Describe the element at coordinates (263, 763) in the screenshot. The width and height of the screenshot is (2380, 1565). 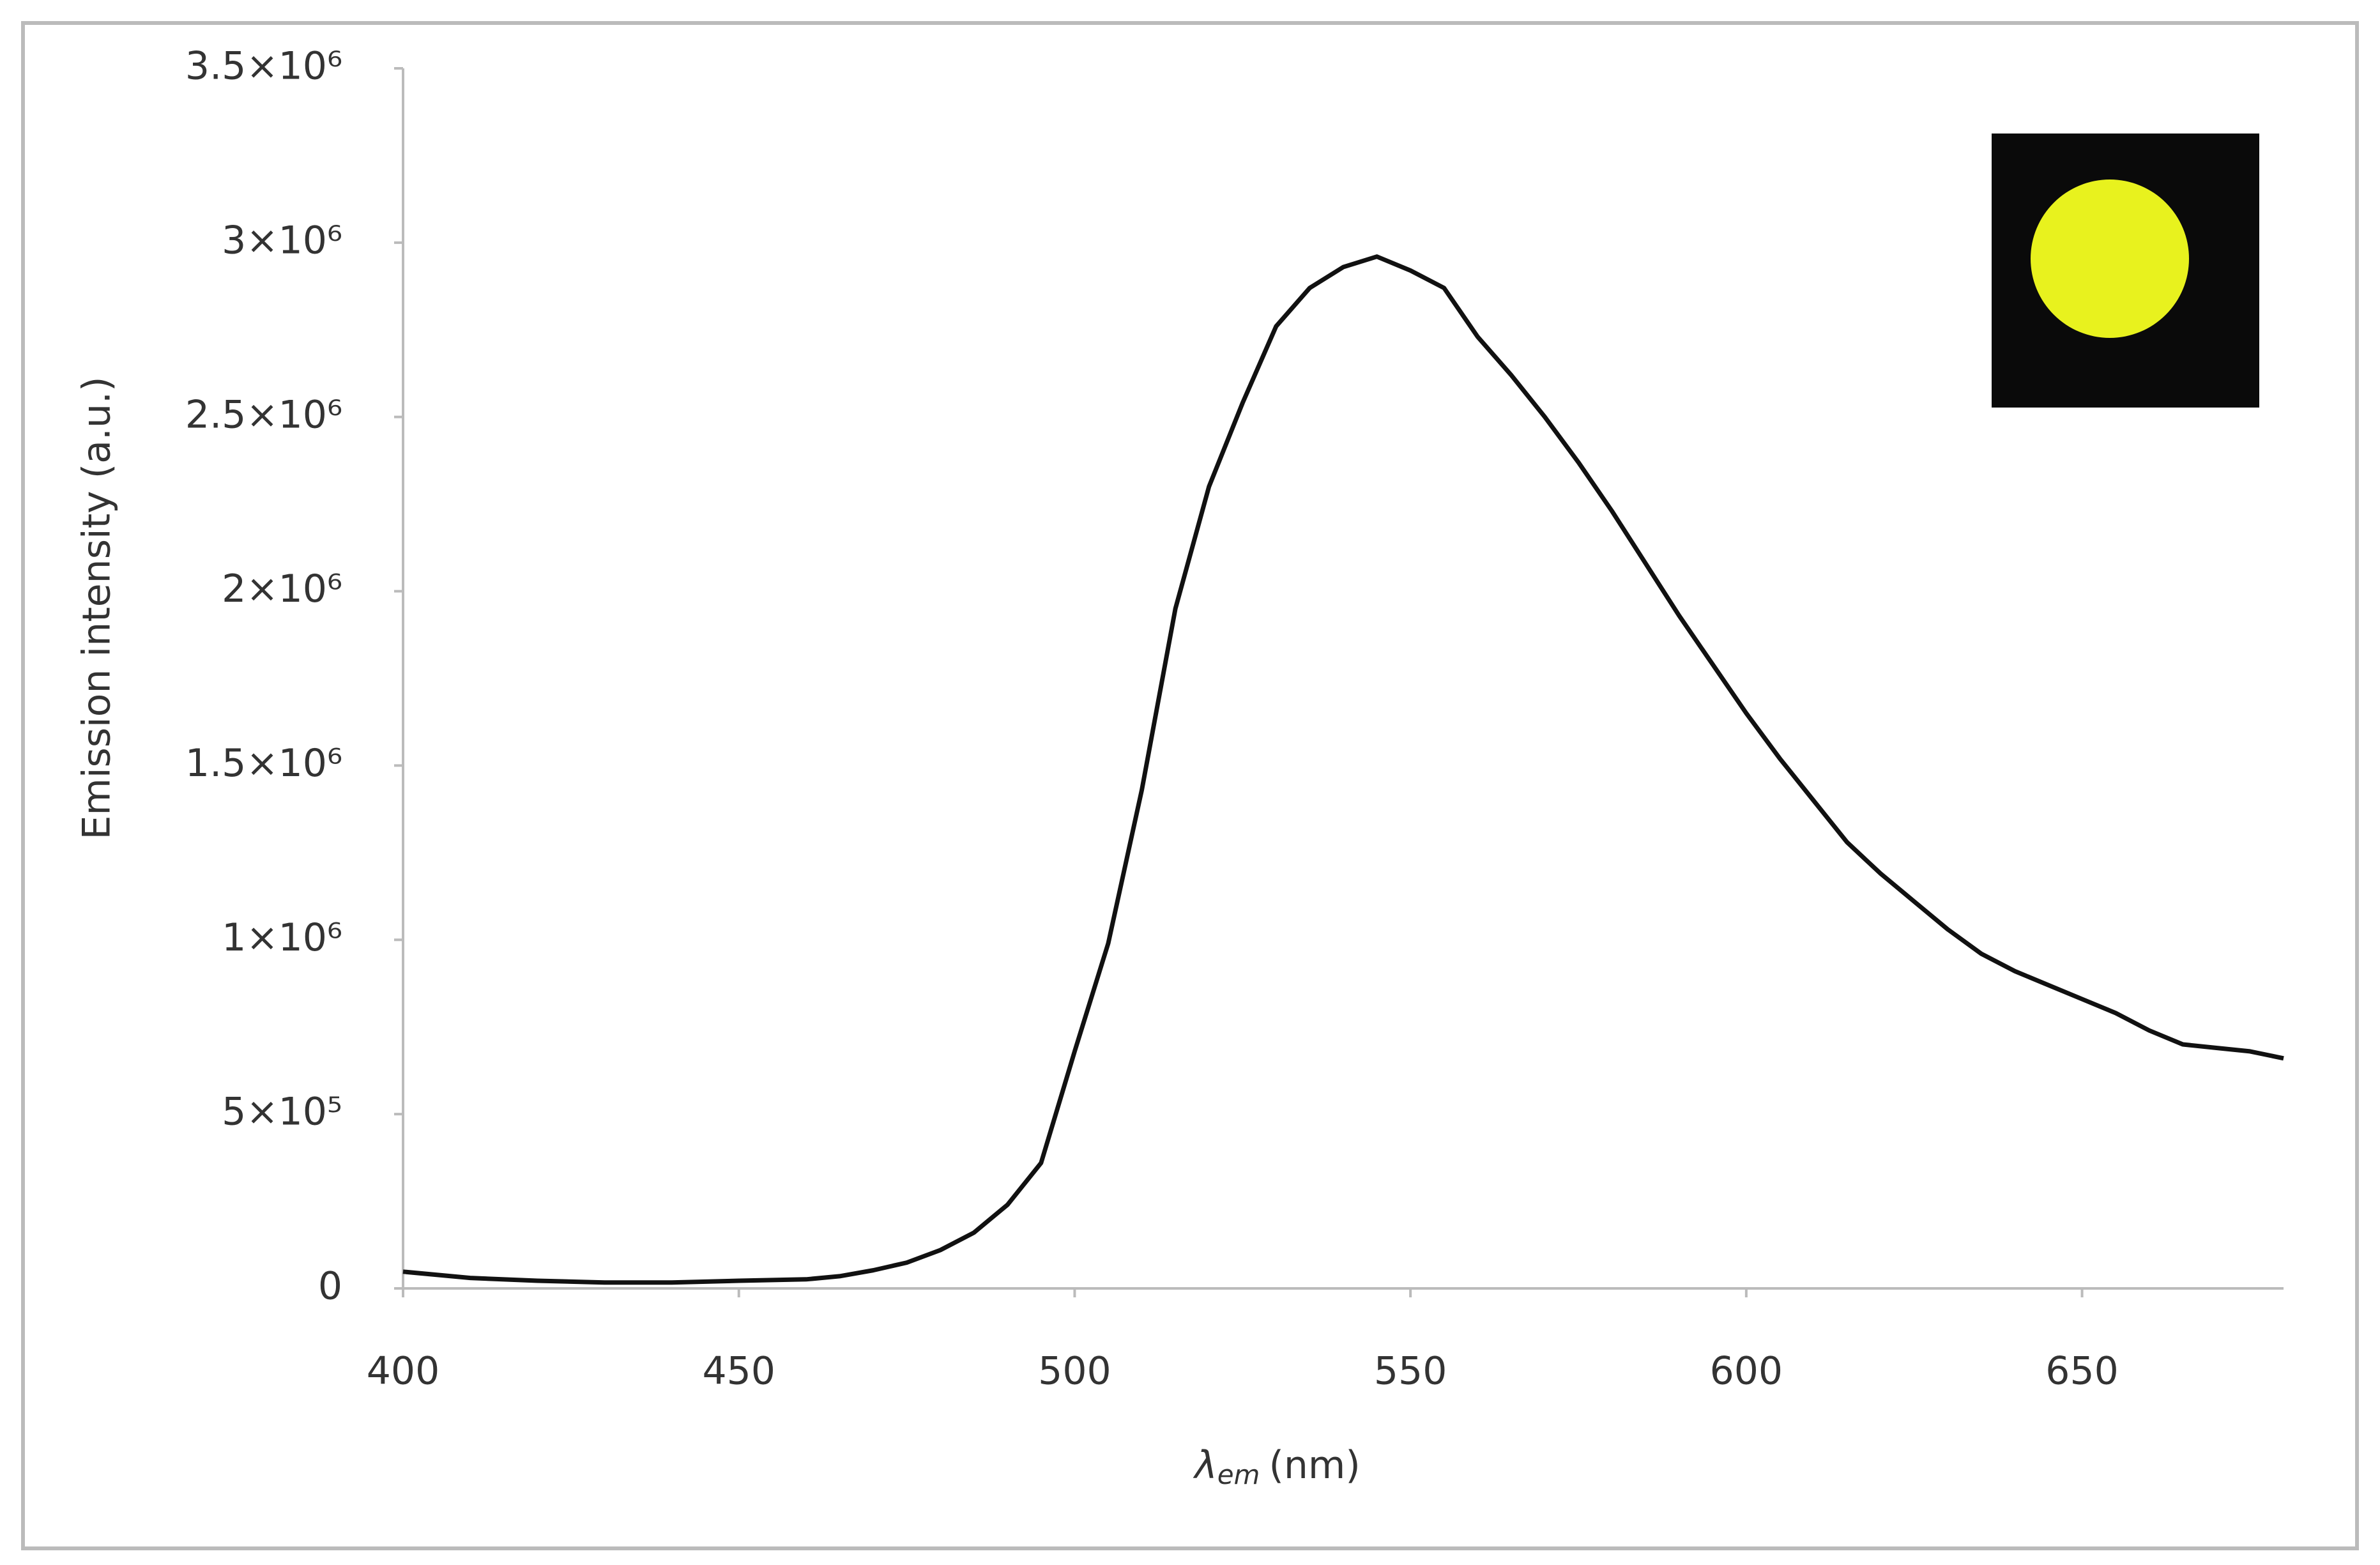
I see `y-tick-label: 1.5×10⁶` at that location.